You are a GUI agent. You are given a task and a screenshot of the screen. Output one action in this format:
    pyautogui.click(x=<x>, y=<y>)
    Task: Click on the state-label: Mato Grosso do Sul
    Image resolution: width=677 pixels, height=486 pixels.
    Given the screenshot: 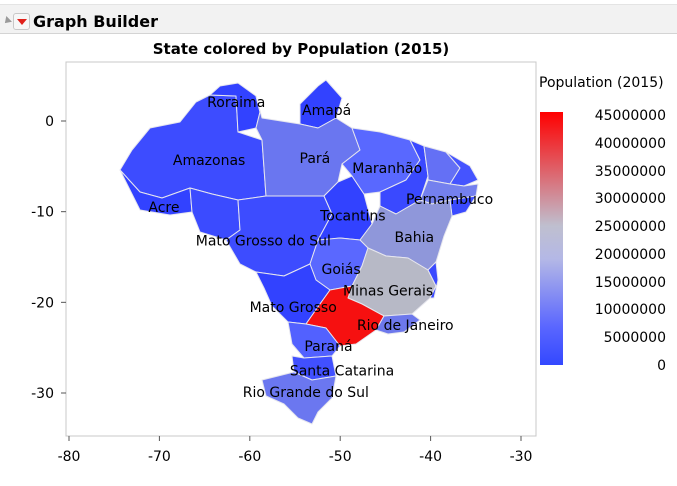 What is the action you would take?
    pyautogui.click(x=263, y=242)
    